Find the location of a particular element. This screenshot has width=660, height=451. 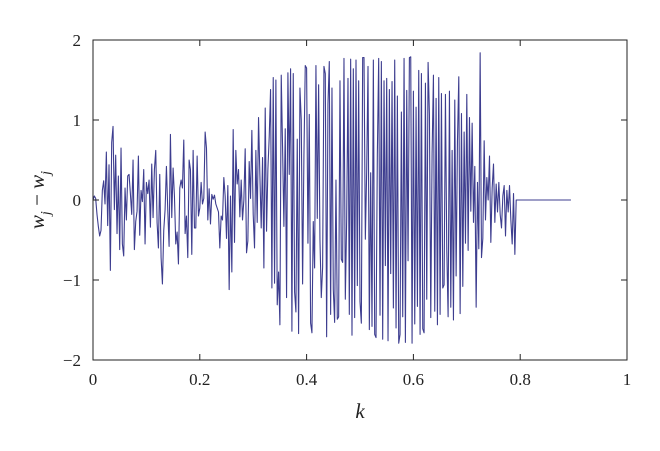

y-tick-label: 2 is located at coordinates (77, 40).